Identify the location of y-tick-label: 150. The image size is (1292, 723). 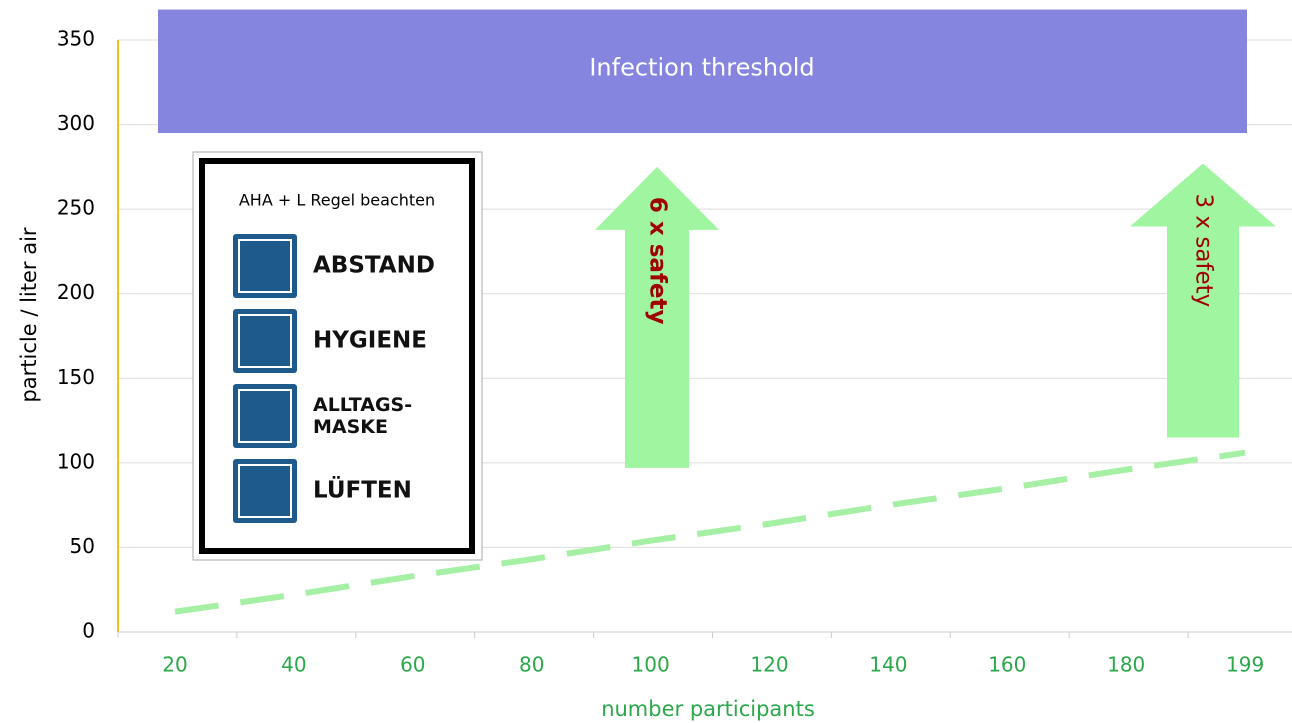
(76, 377).